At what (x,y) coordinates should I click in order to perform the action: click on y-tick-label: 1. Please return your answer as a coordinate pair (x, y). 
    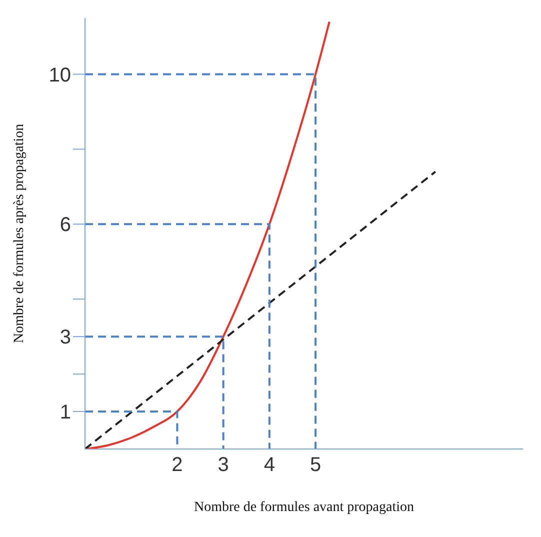
    Looking at the image, I should click on (65, 413).